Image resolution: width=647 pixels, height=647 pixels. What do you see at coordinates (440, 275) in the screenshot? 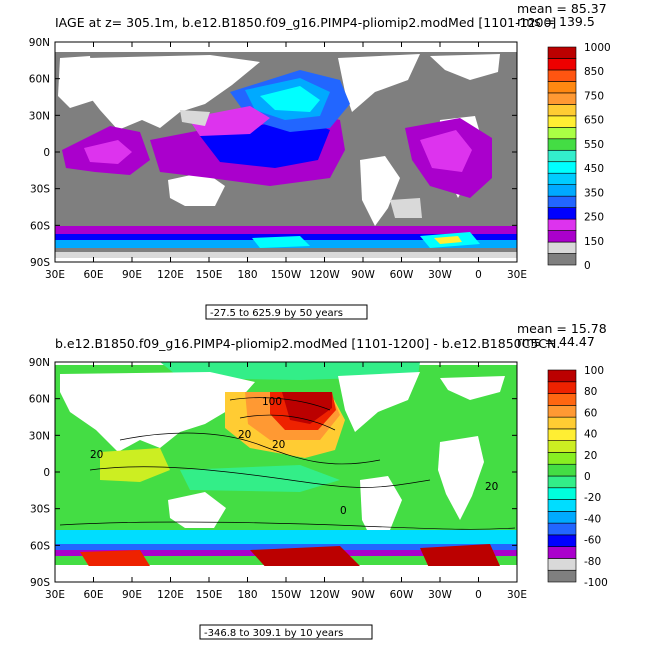
I see `x-tick-label: 30W` at bounding box center [440, 275].